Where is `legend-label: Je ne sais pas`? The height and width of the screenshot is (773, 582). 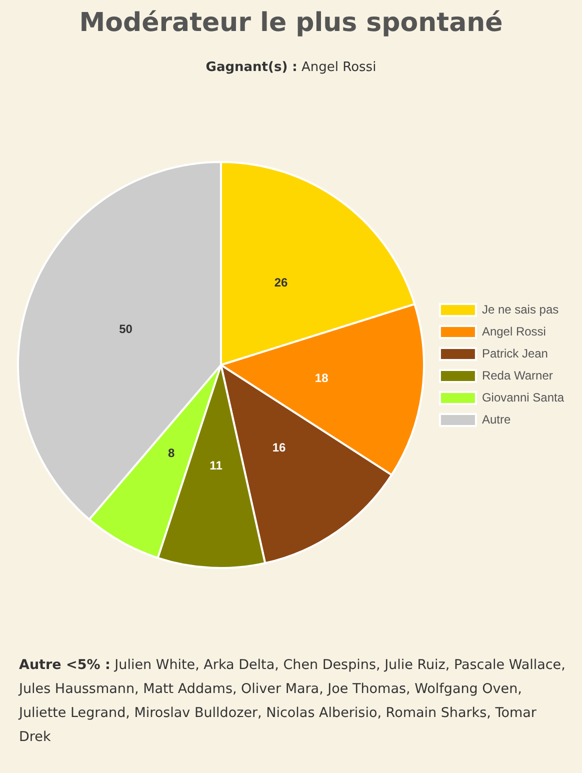 legend-label: Je ne sais pas is located at coordinates (520, 309).